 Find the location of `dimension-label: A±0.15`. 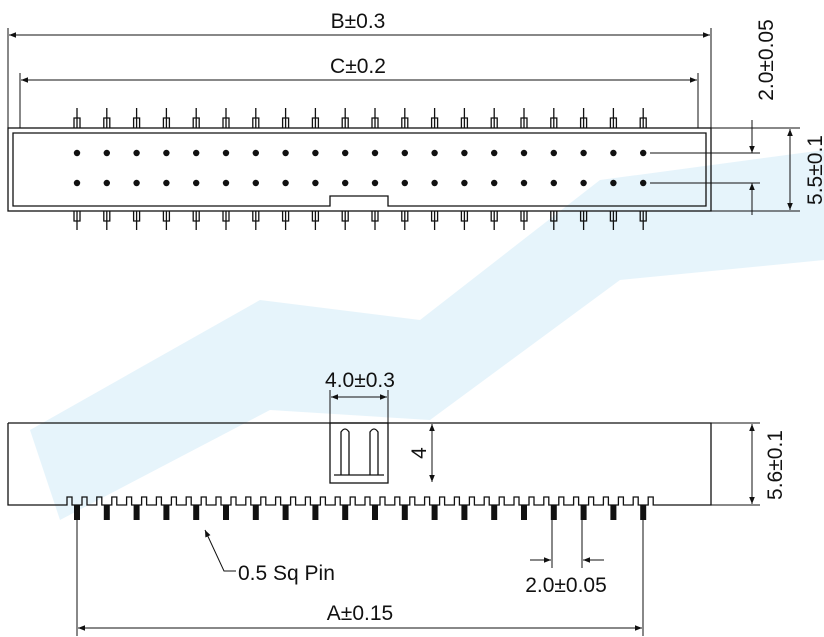

dimension-label: A±0.15 is located at coordinates (360, 613).